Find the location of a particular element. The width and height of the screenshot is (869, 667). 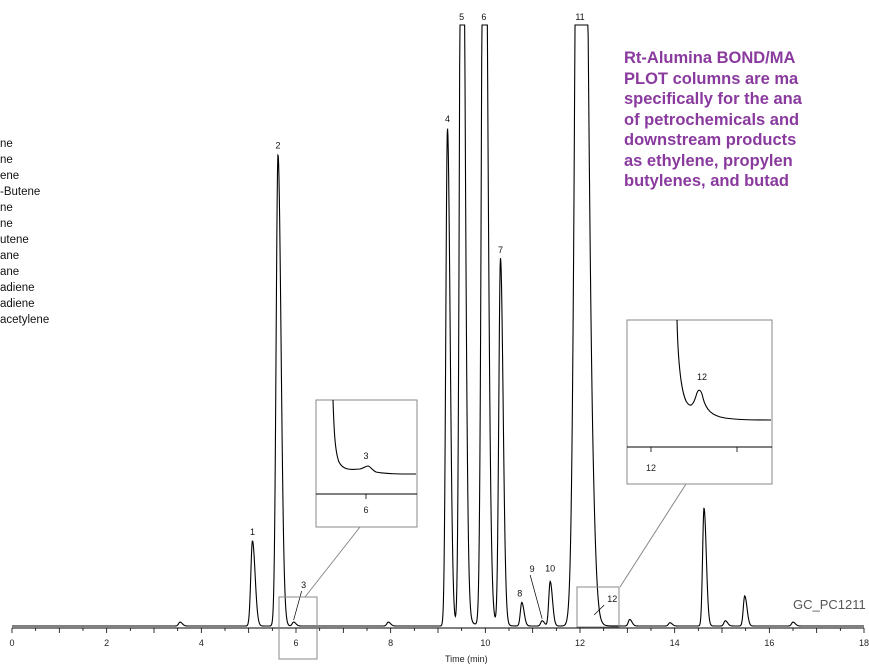

headline-line-6: as ethylene, propylen is located at coordinates (708, 160).